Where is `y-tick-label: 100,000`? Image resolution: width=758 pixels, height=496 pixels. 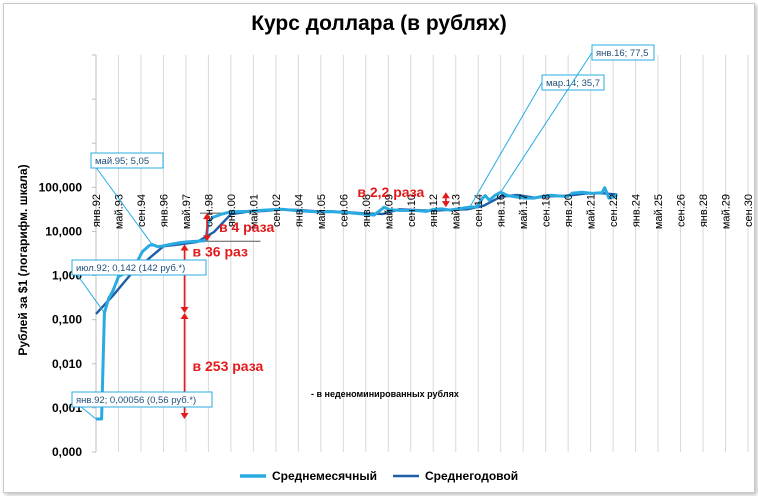
y-tick-label: 100,000 is located at coordinates (61, 187).